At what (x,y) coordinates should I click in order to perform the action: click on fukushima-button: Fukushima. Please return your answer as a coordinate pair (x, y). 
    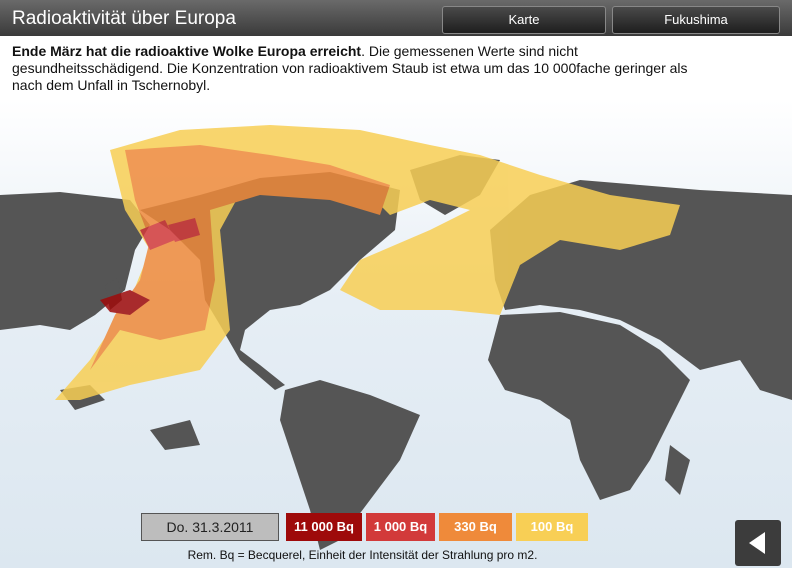
    Looking at the image, I should click on (696, 20).